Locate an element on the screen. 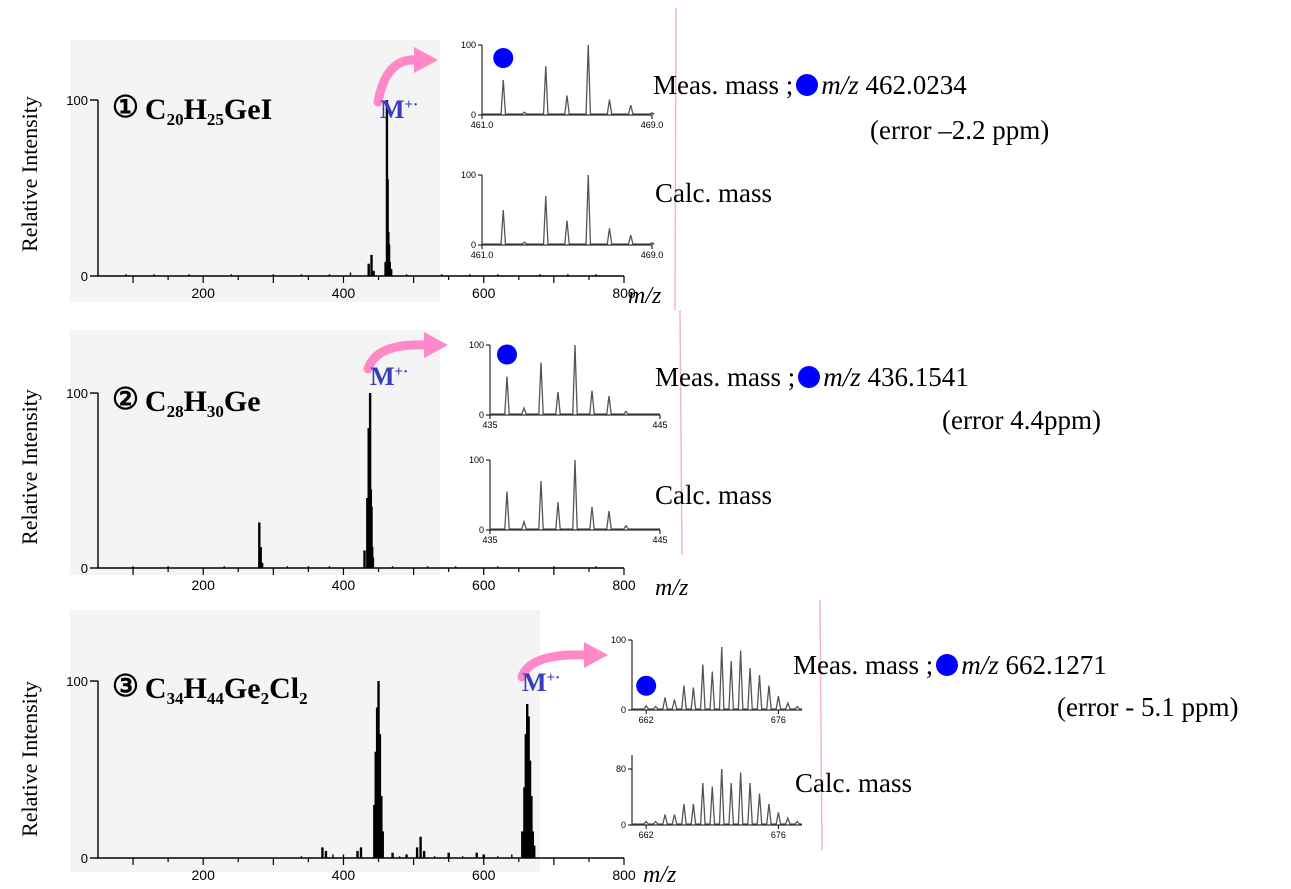 The width and height of the screenshot is (1291, 889). formula-subscript: 2 is located at coordinates (265, 698).